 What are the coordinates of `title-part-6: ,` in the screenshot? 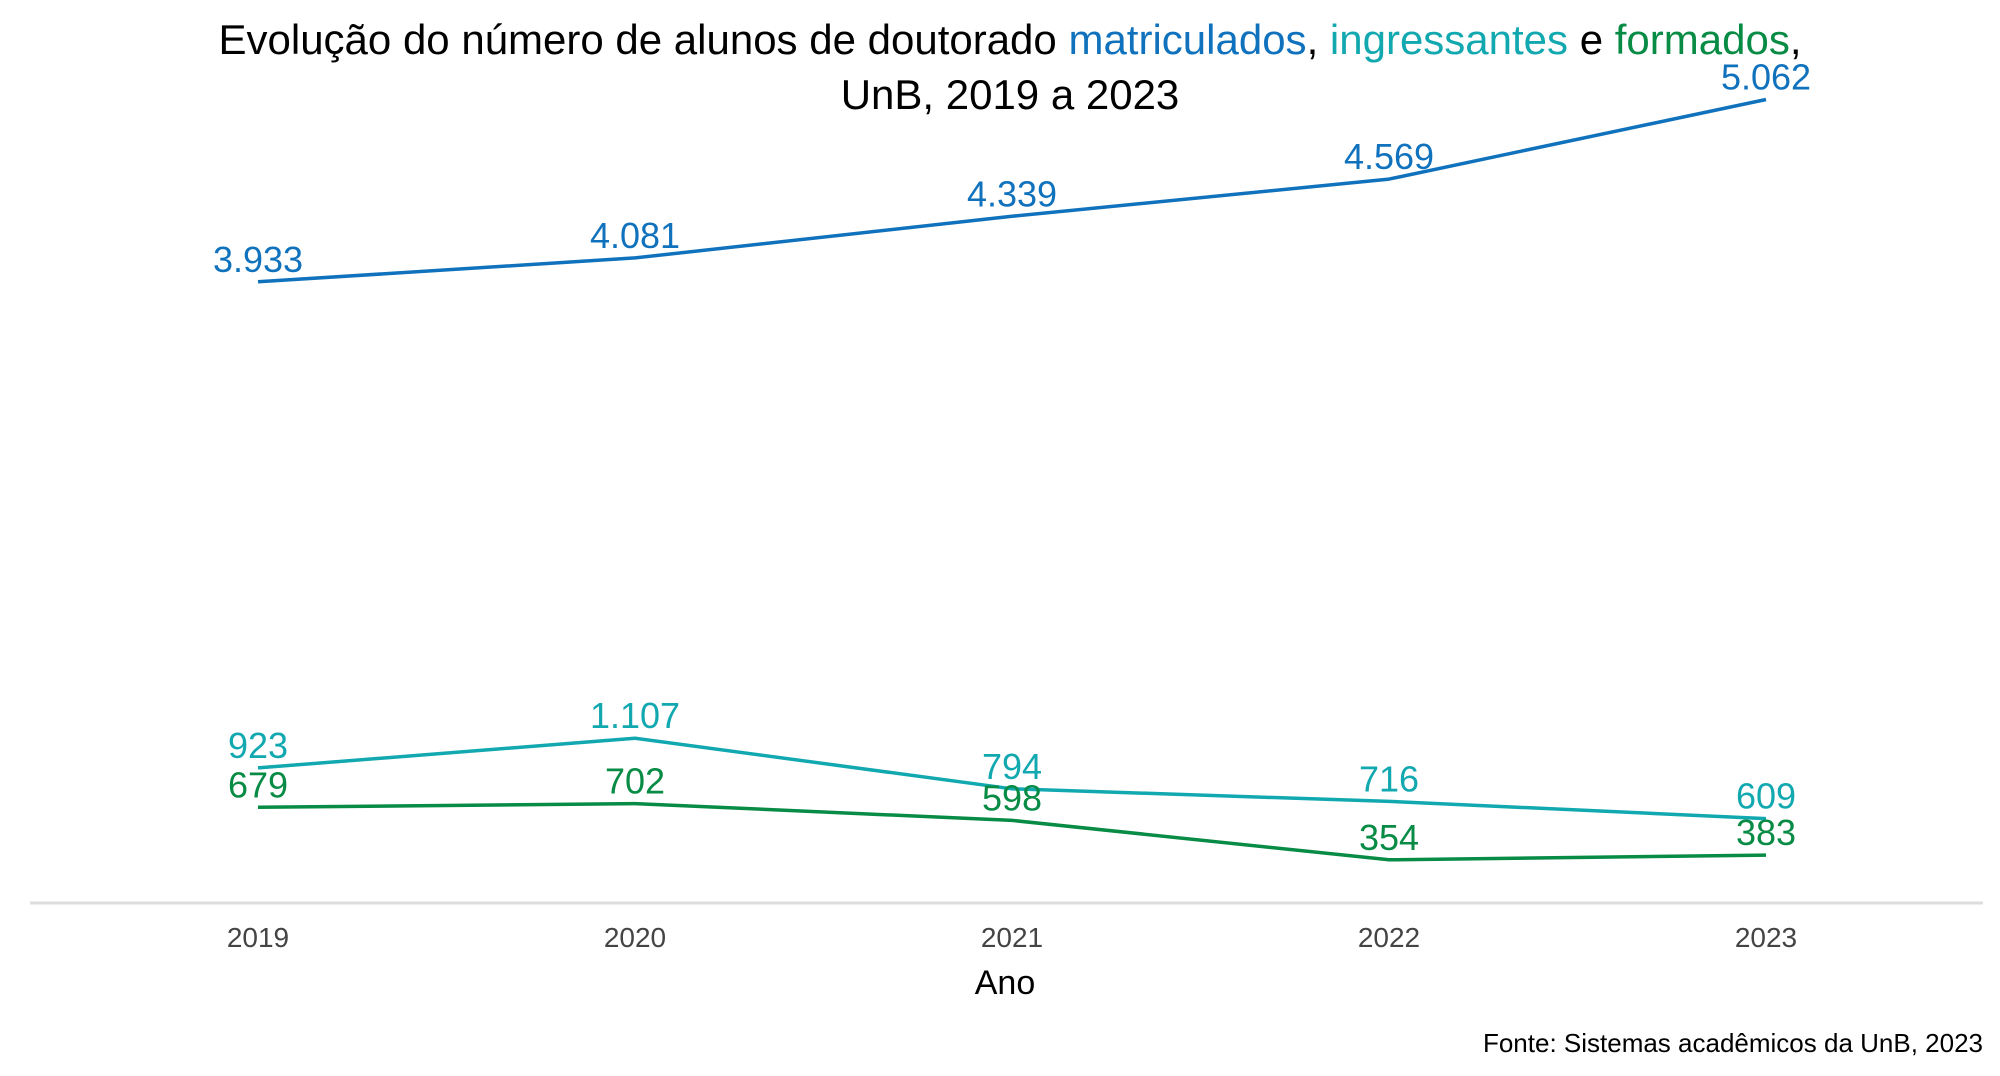 It's located at (1796, 39).